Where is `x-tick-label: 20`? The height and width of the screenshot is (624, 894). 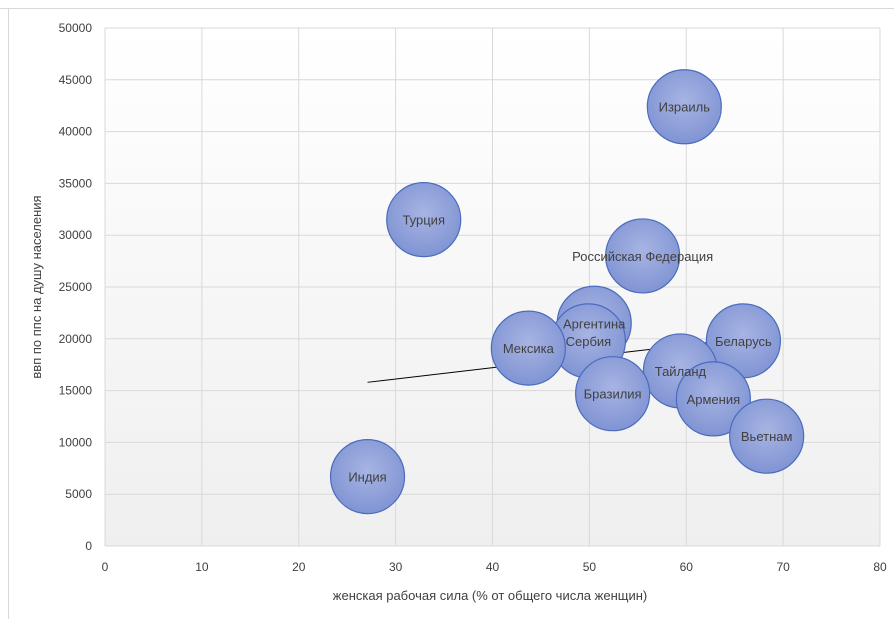
x-tick-label: 20 is located at coordinates (299, 567).